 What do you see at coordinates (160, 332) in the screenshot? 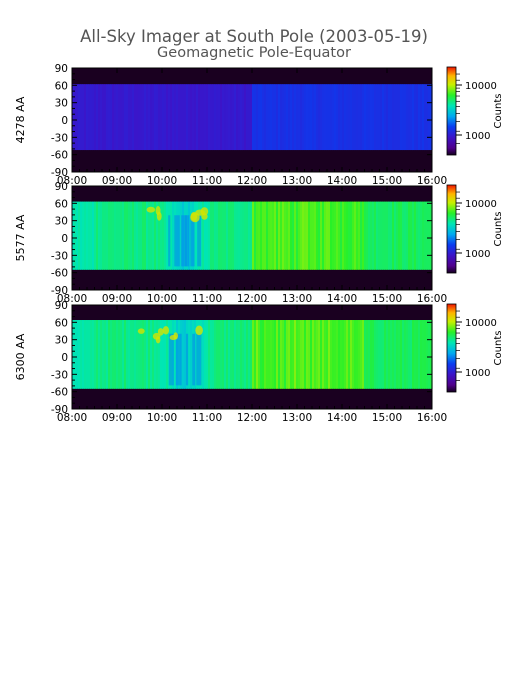
I see `image-bright-spot` at bounding box center [160, 332].